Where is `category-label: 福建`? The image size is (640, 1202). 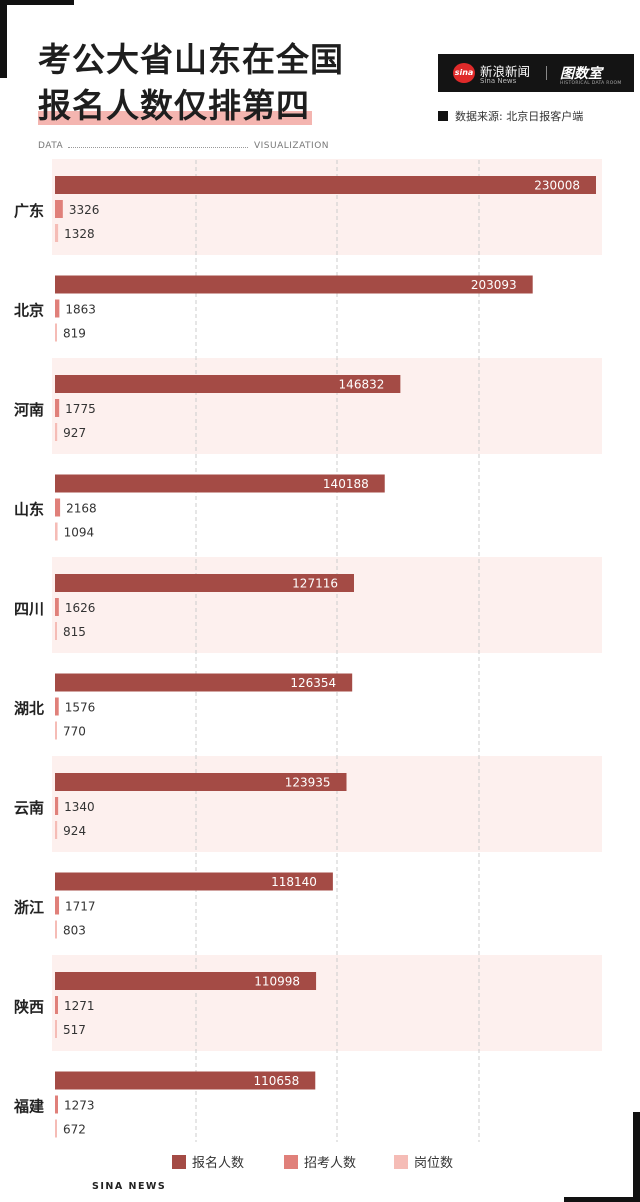
category-label: 福建 is located at coordinates (29, 1107).